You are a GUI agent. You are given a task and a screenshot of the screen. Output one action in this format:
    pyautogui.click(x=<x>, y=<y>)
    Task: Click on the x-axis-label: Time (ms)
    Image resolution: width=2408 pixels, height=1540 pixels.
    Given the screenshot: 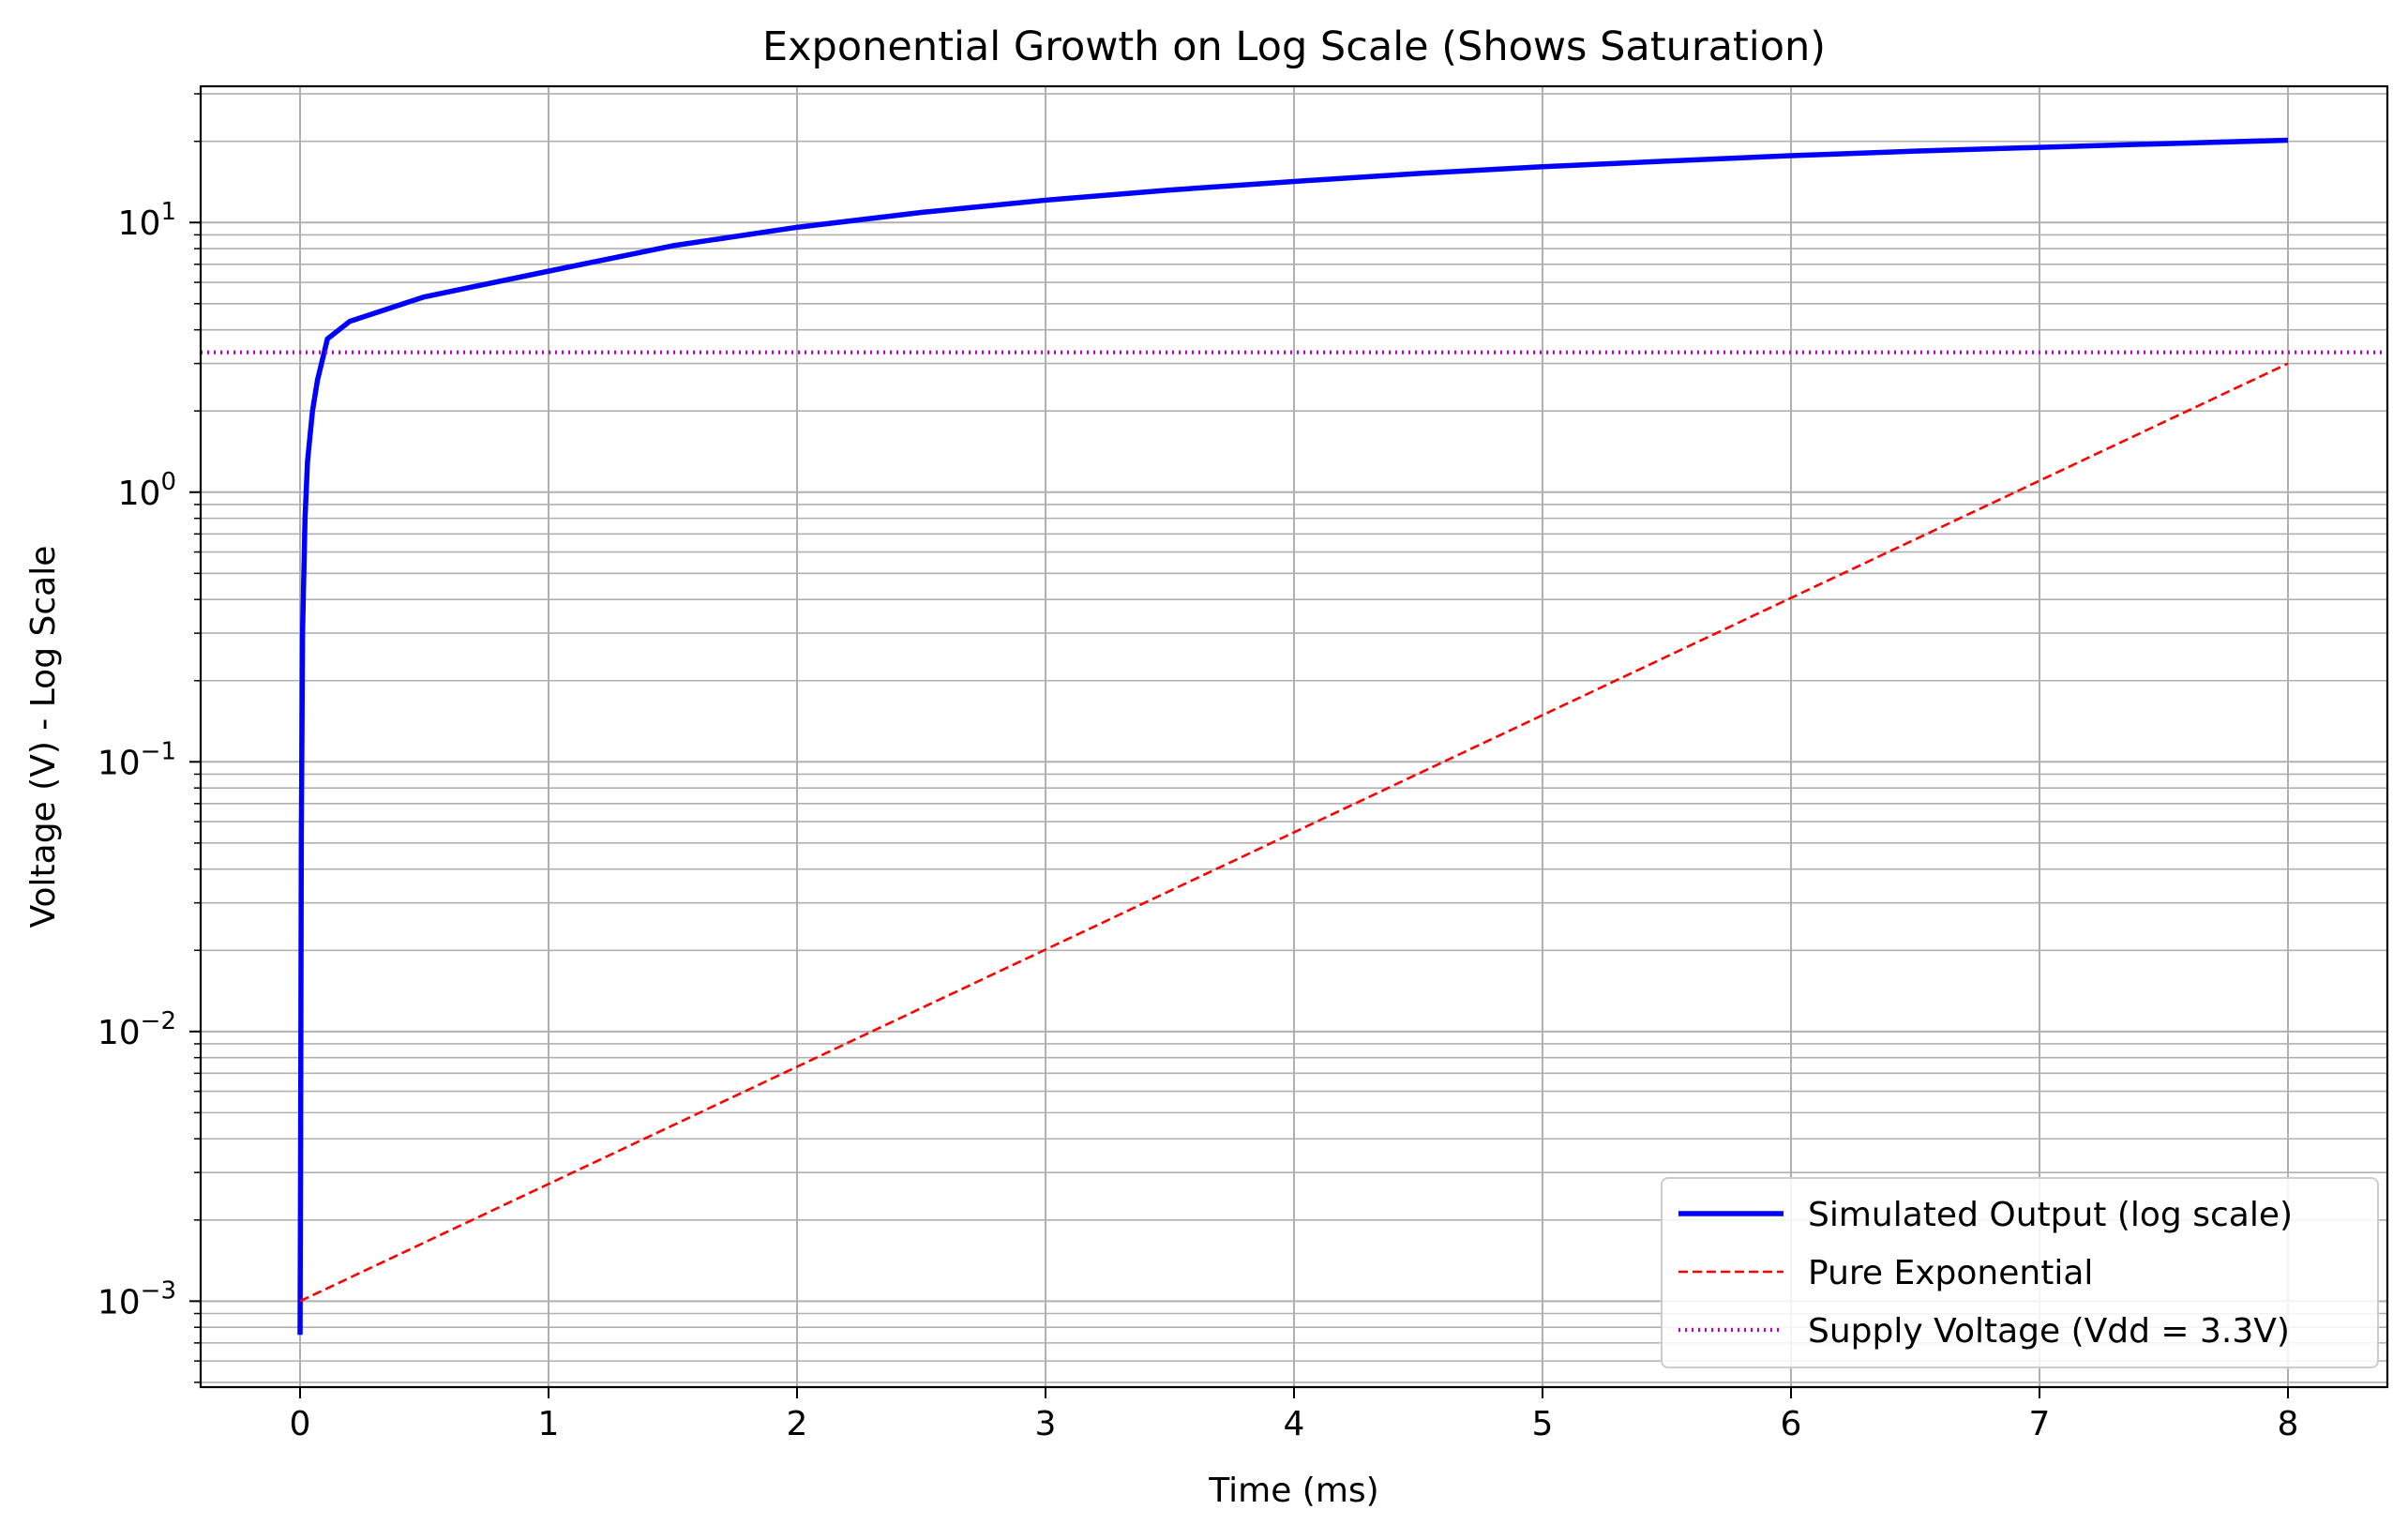 What is the action you would take?
    pyautogui.click(x=1293, y=1491)
    